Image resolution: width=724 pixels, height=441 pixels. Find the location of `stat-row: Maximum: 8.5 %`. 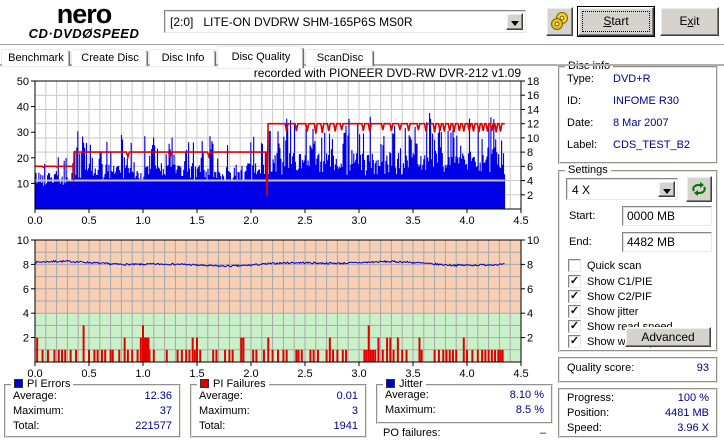

stat-row: Maximum: 8.5 % is located at coordinates (464, 410).